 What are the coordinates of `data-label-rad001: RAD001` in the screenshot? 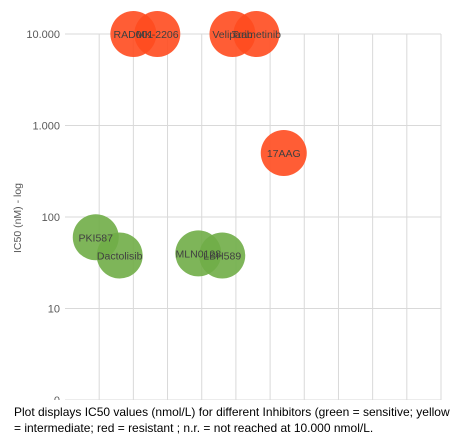 It's located at (134, 35).